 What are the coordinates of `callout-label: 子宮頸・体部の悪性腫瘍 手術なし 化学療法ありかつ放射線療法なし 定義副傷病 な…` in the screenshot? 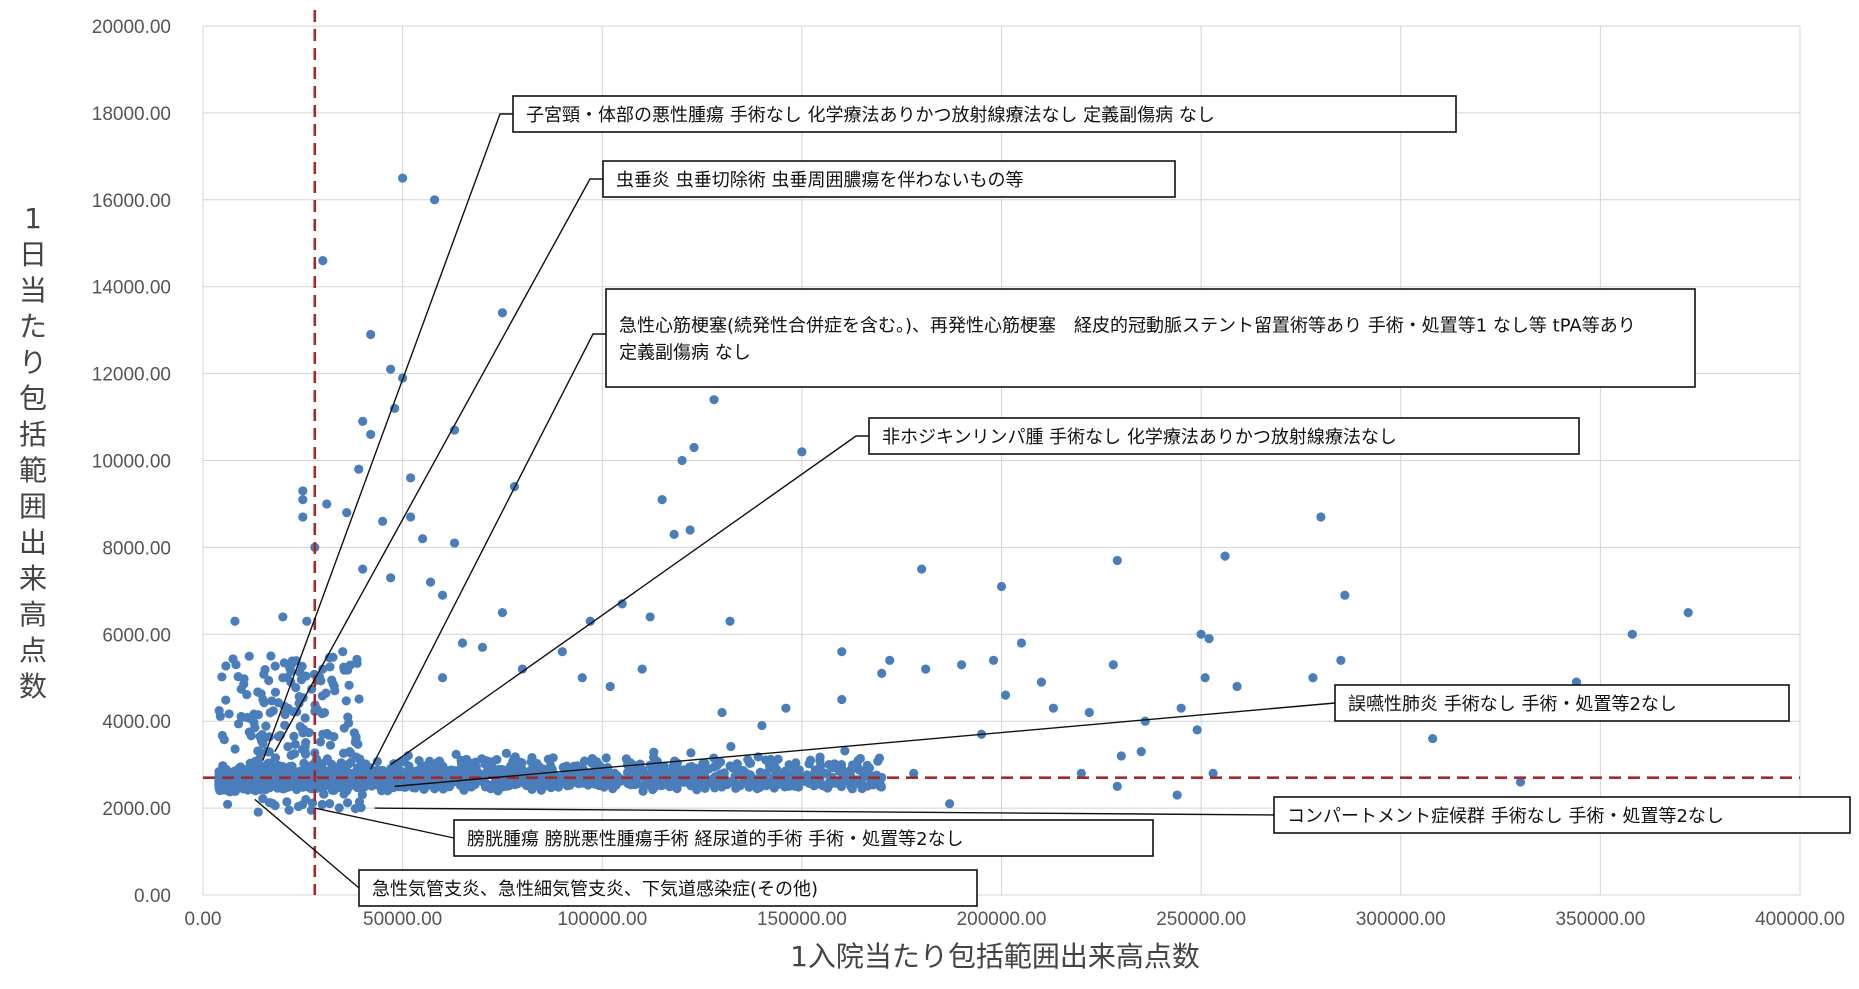 It's located at (870, 115).